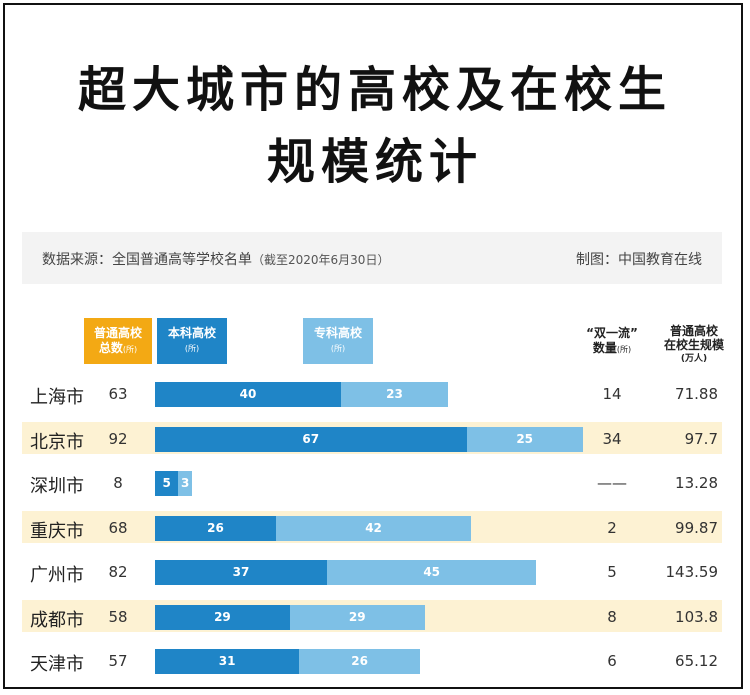  What do you see at coordinates (337, 333) in the screenshot?
I see `header-zhuanke-label: 专科高校` at bounding box center [337, 333].